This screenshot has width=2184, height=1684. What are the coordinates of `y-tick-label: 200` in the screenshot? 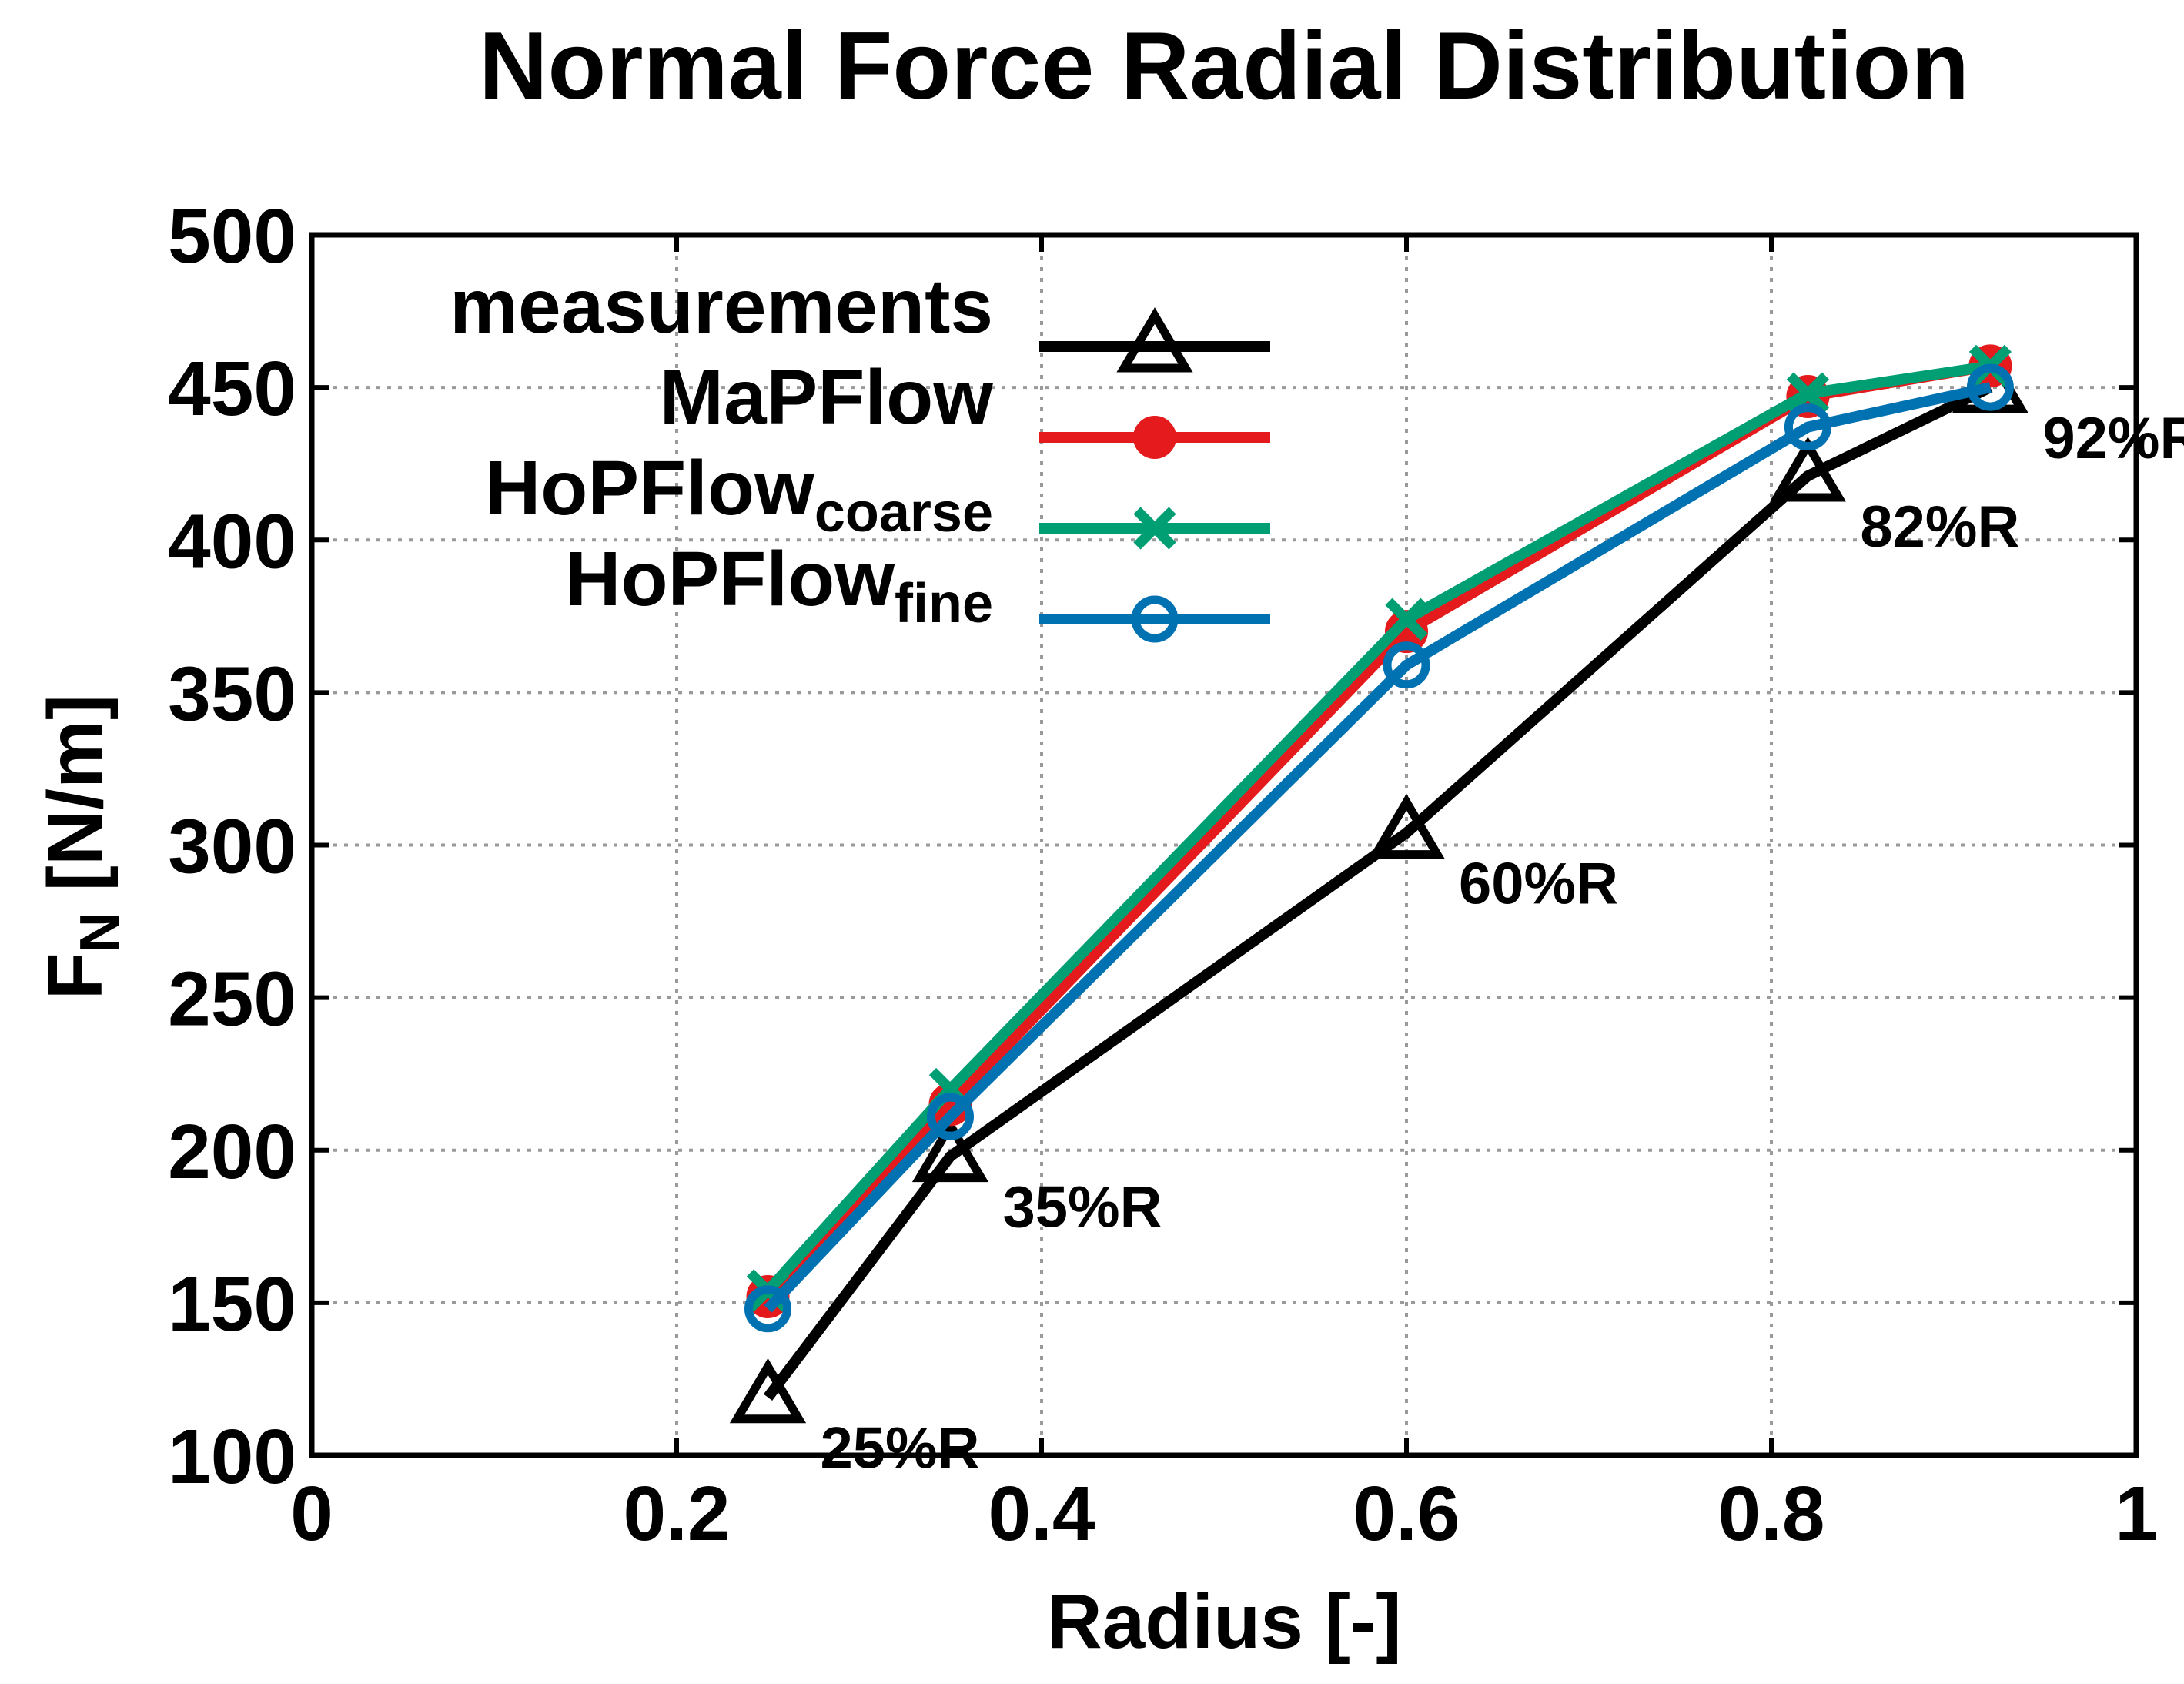 It's located at (232, 1152).